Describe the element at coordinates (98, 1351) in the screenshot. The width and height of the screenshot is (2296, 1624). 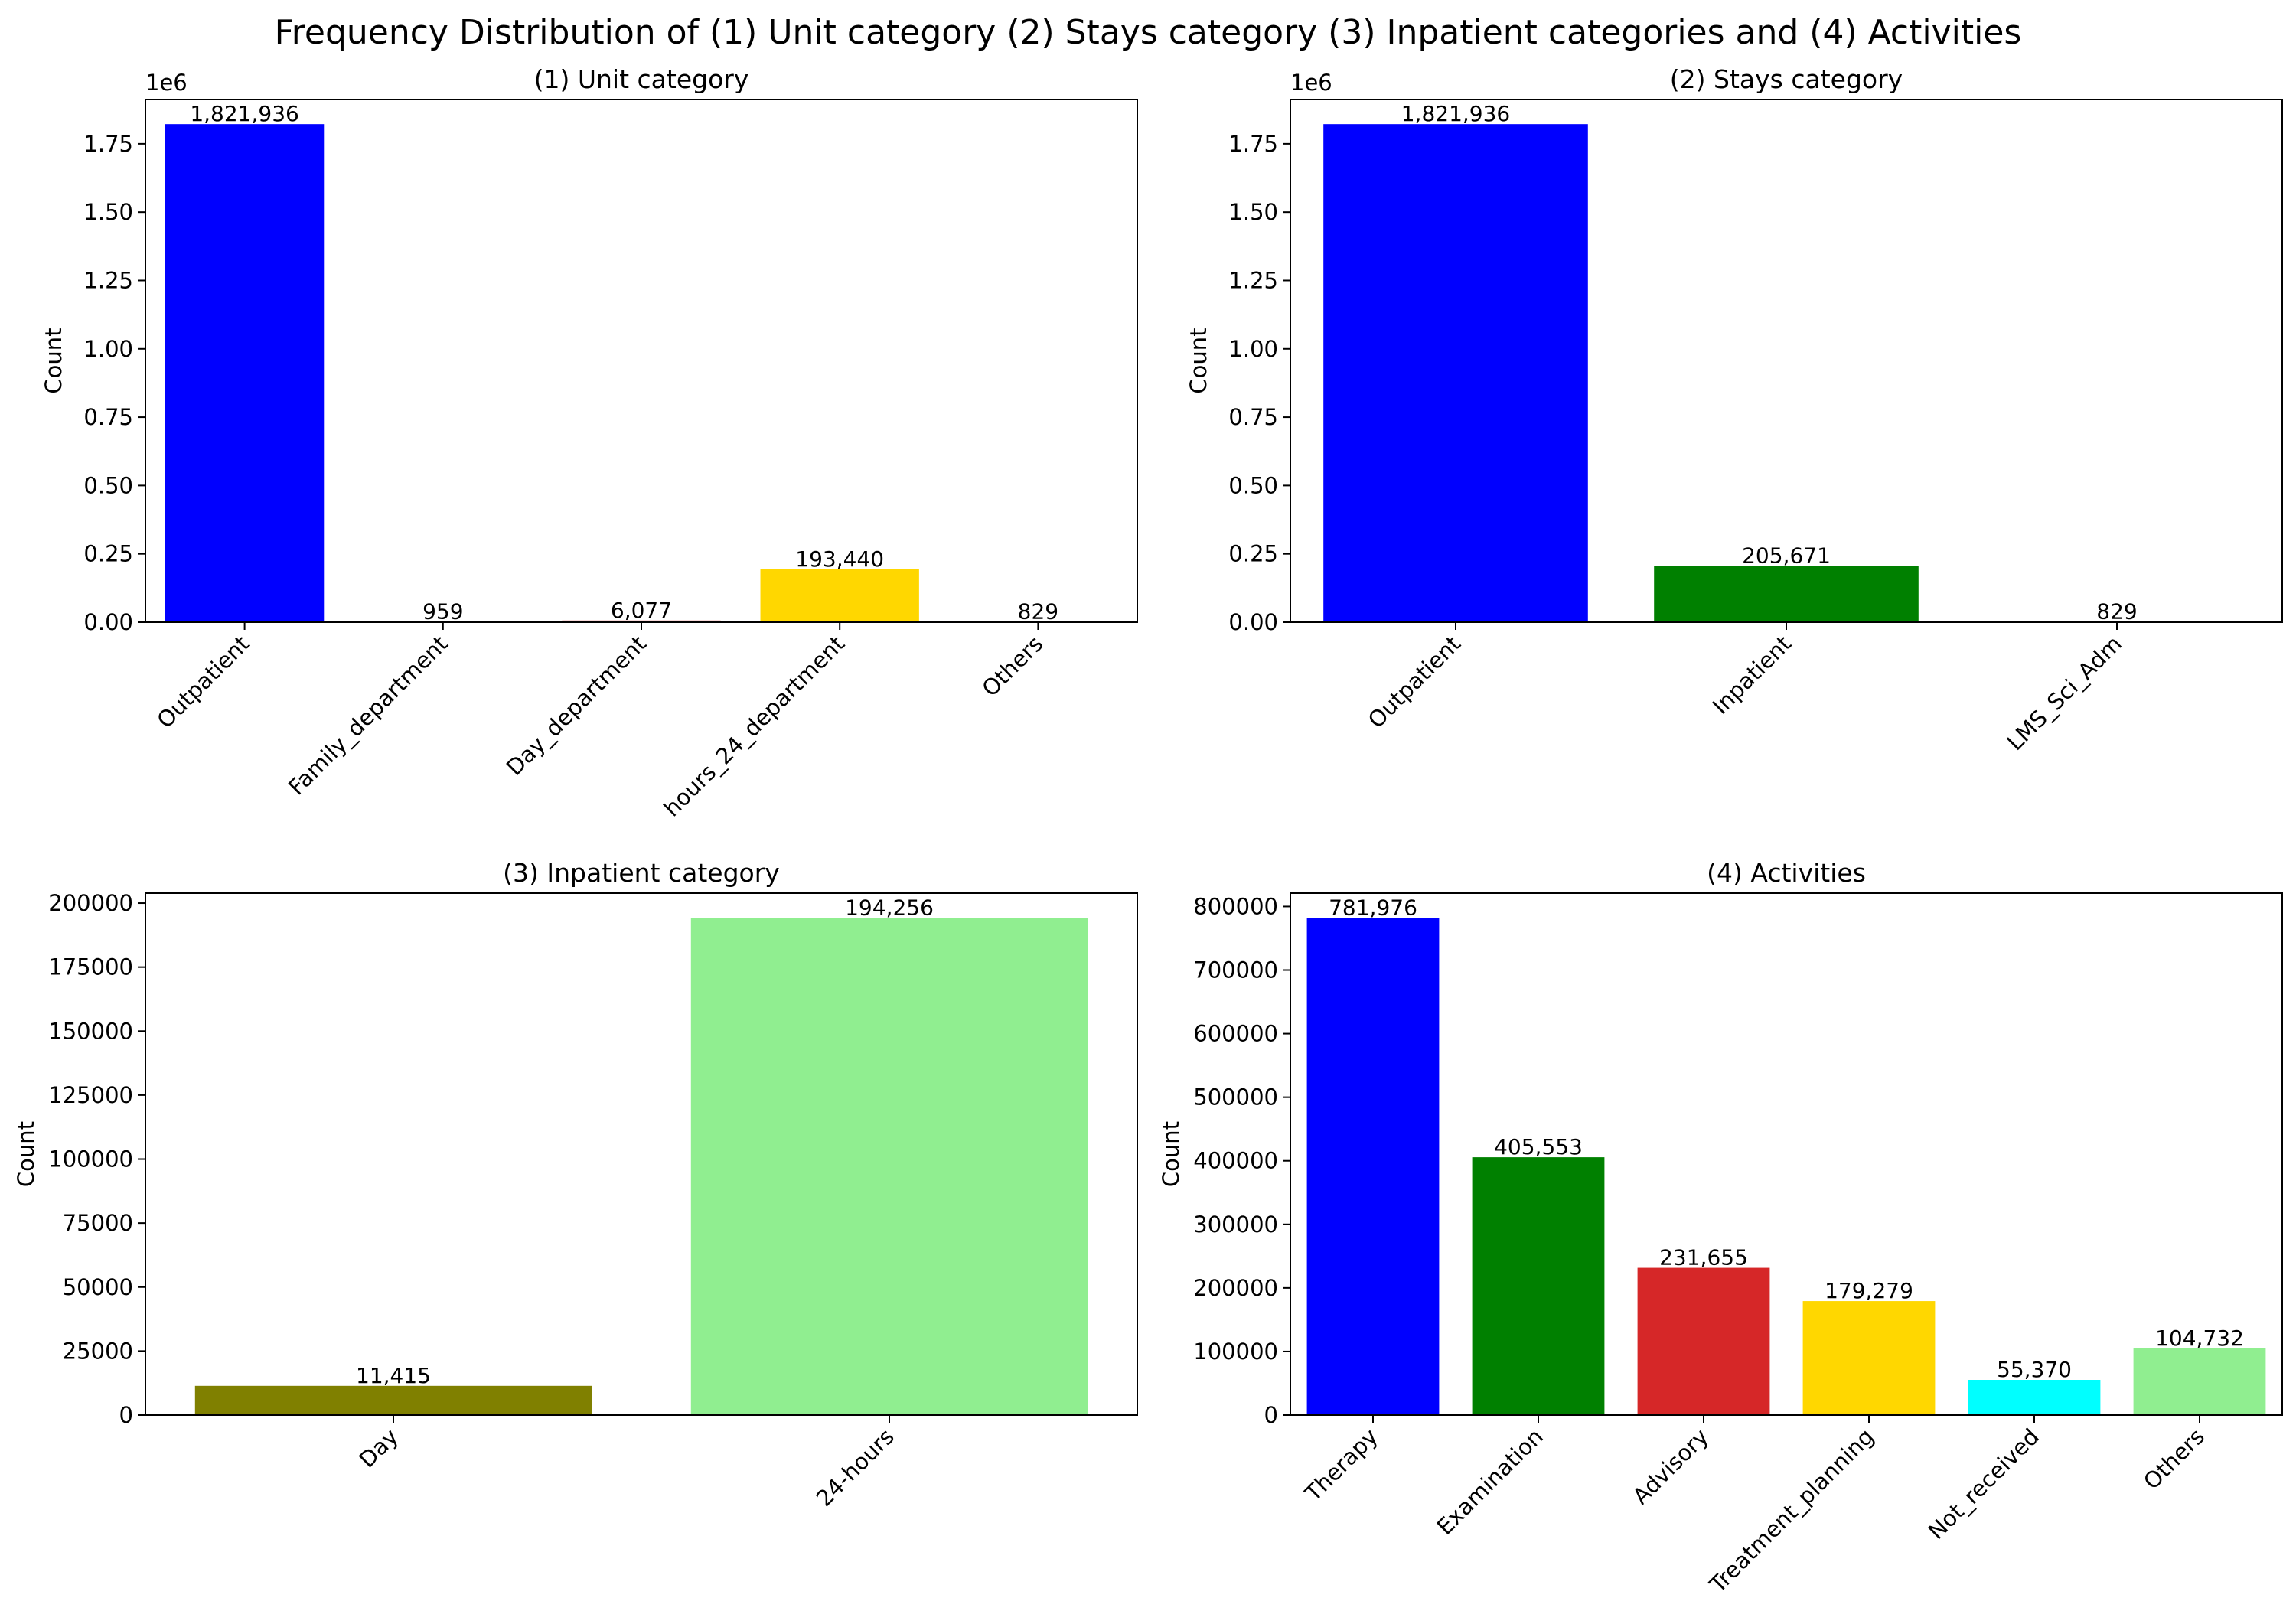
I see `y-tick-label: 25000` at that location.